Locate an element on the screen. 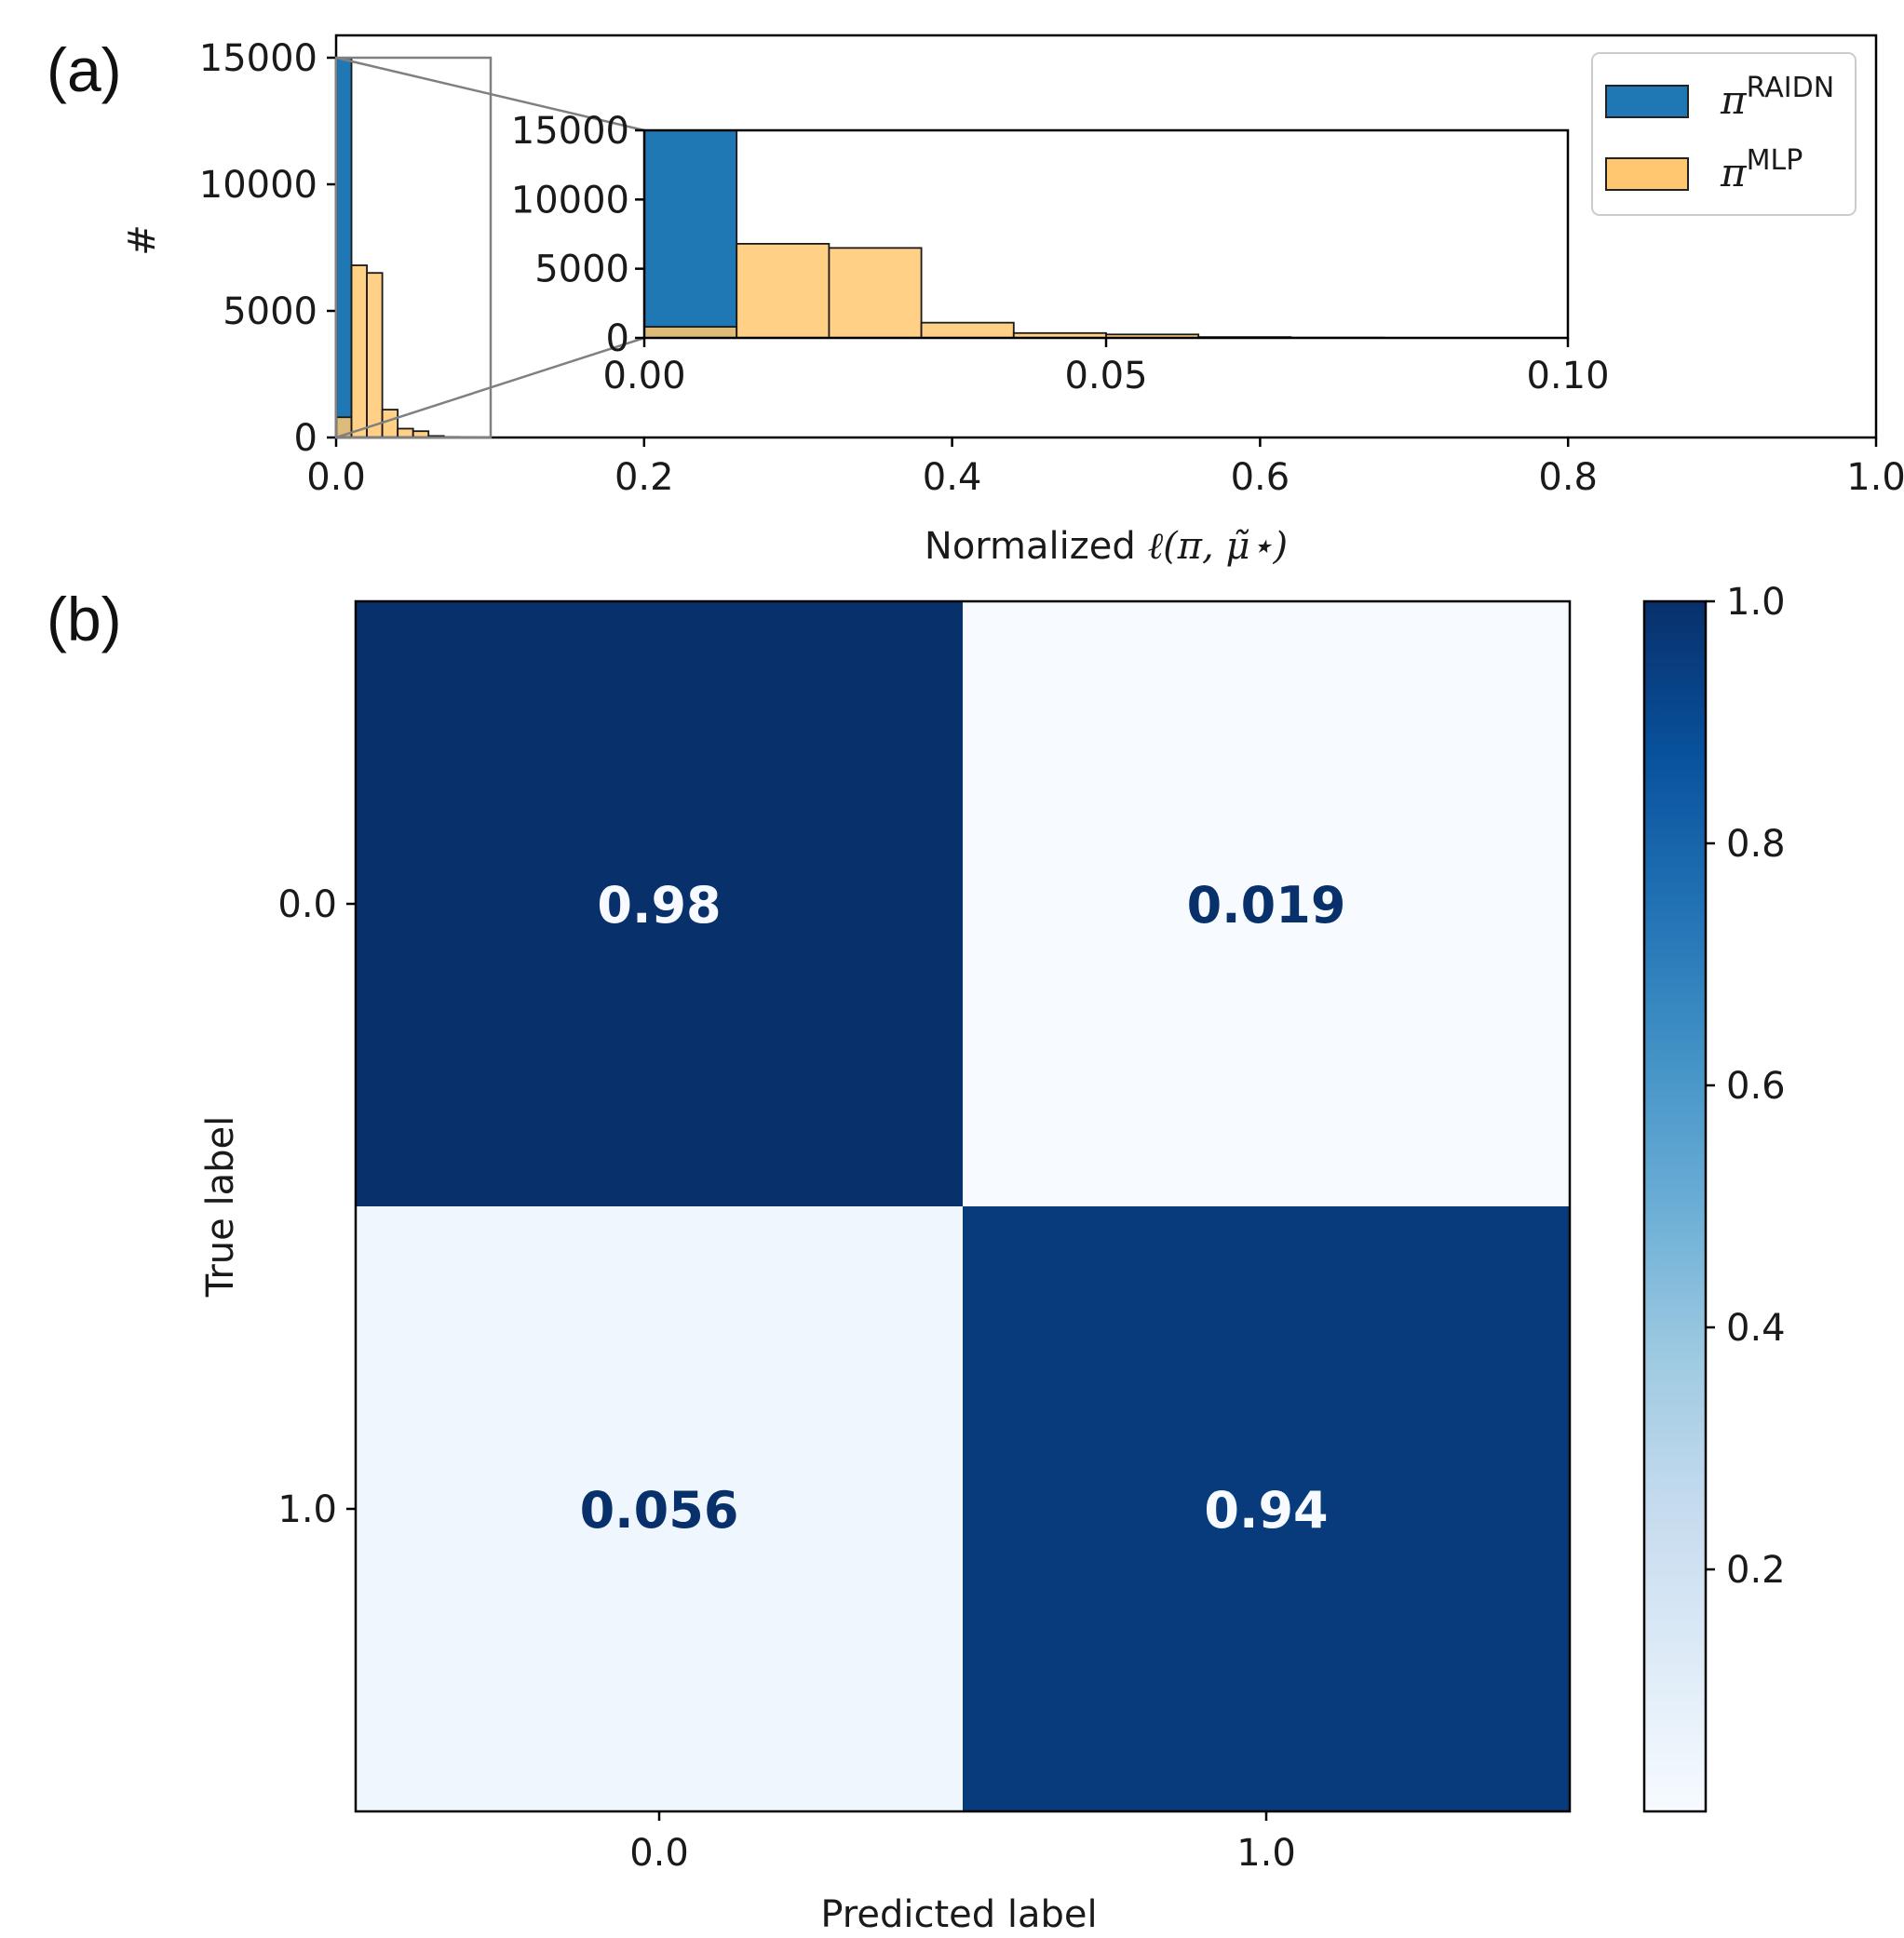 The image size is (1904, 1938). colorbar-ticks: 0.2 0.4 0.6 0.8 1.0 is located at coordinates (1746, 1086).